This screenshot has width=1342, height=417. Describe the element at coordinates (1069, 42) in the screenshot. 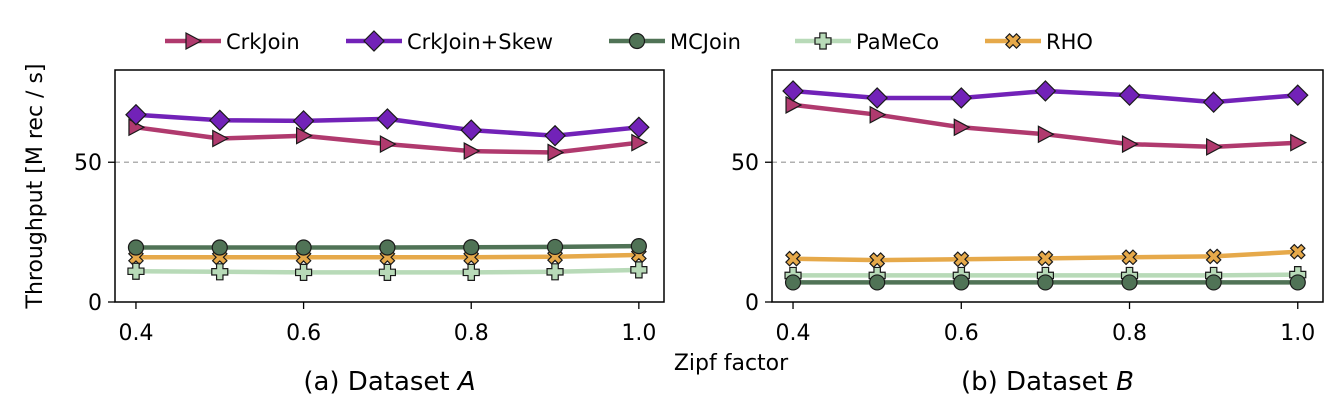

I see `legend-label-rho: RHO` at that location.